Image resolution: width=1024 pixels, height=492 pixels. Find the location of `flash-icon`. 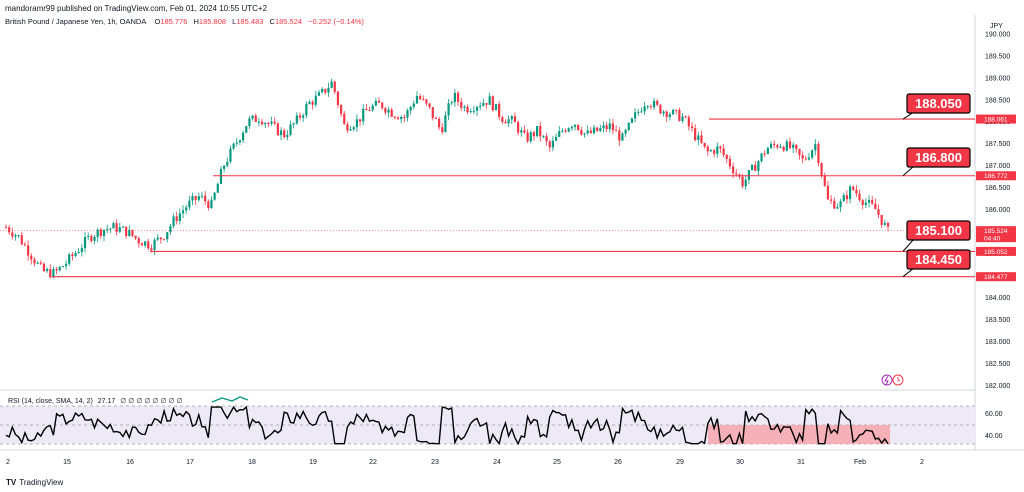

flash-icon is located at coordinates (887, 380).